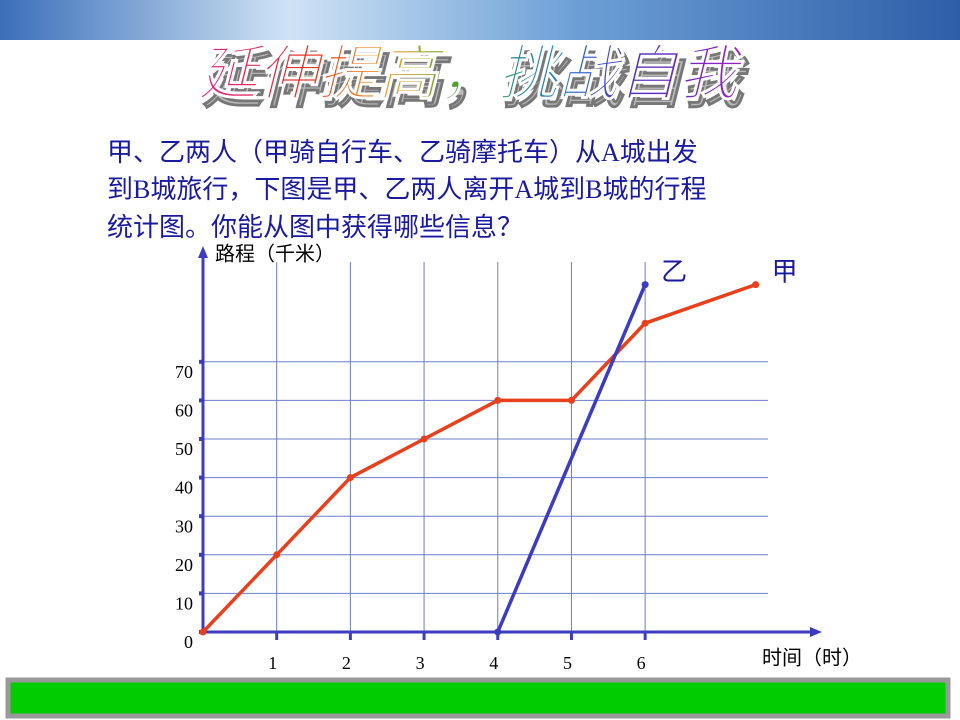  Describe the element at coordinates (480, 20) in the screenshot. I see `top-banner` at that location.